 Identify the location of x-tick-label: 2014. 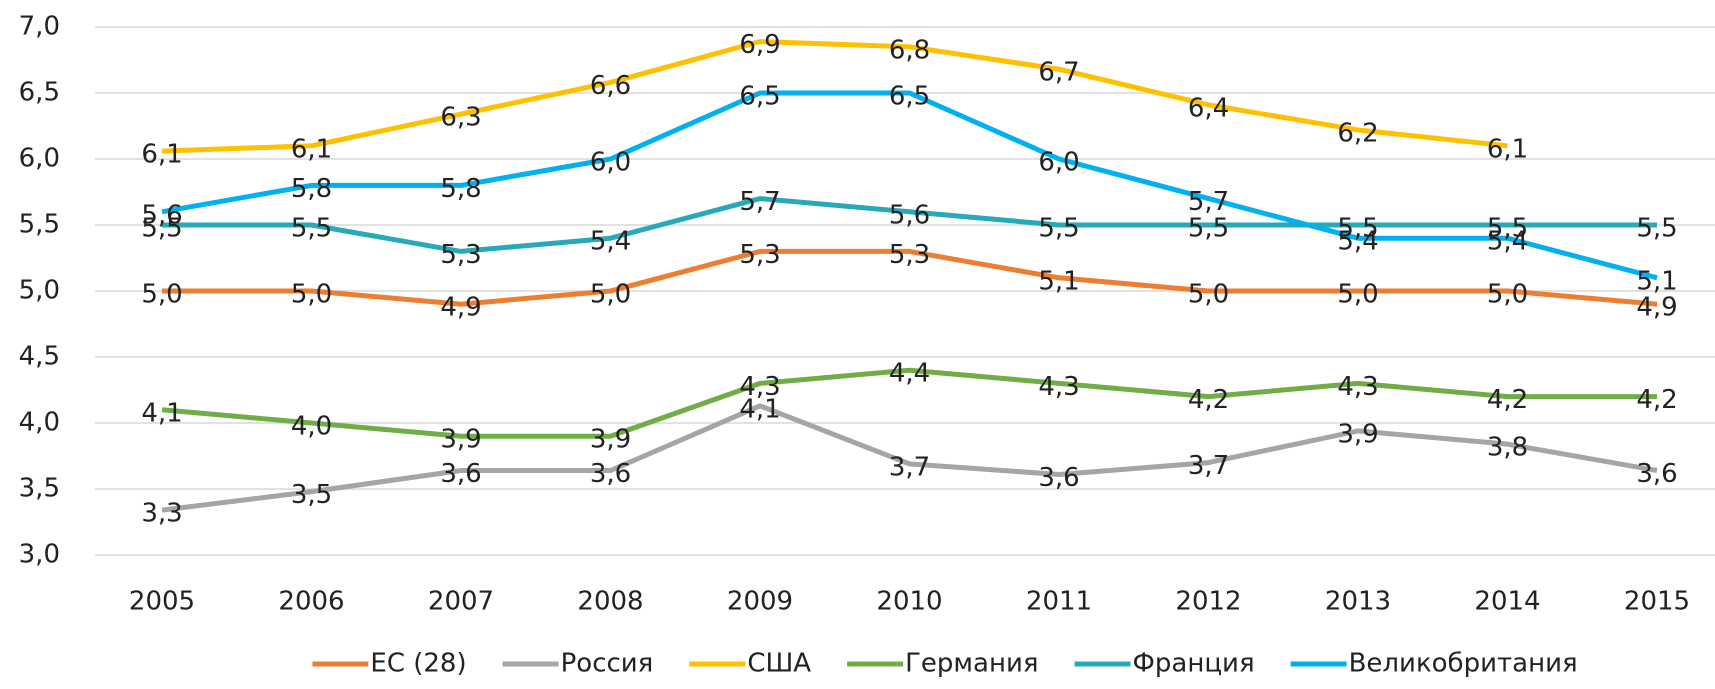
(1507, 602).